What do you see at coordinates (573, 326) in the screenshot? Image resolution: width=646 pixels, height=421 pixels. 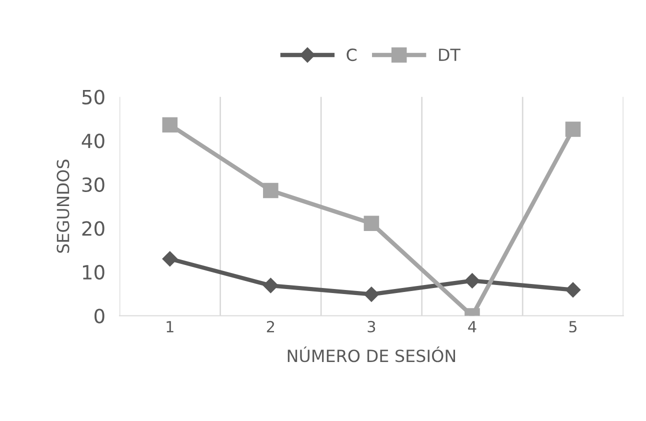 I see `x-tick-label: 5` at bounding box center [573, 326].